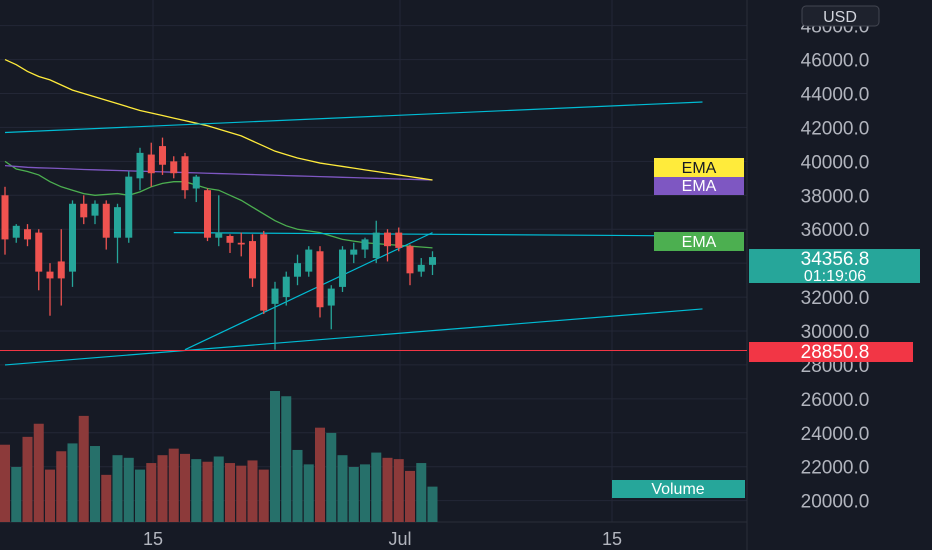  What do you see at coordinates (399, 539) in the screenshot?
I see `x-axis-tick-label: Jul` at bounding box center [399, 539].